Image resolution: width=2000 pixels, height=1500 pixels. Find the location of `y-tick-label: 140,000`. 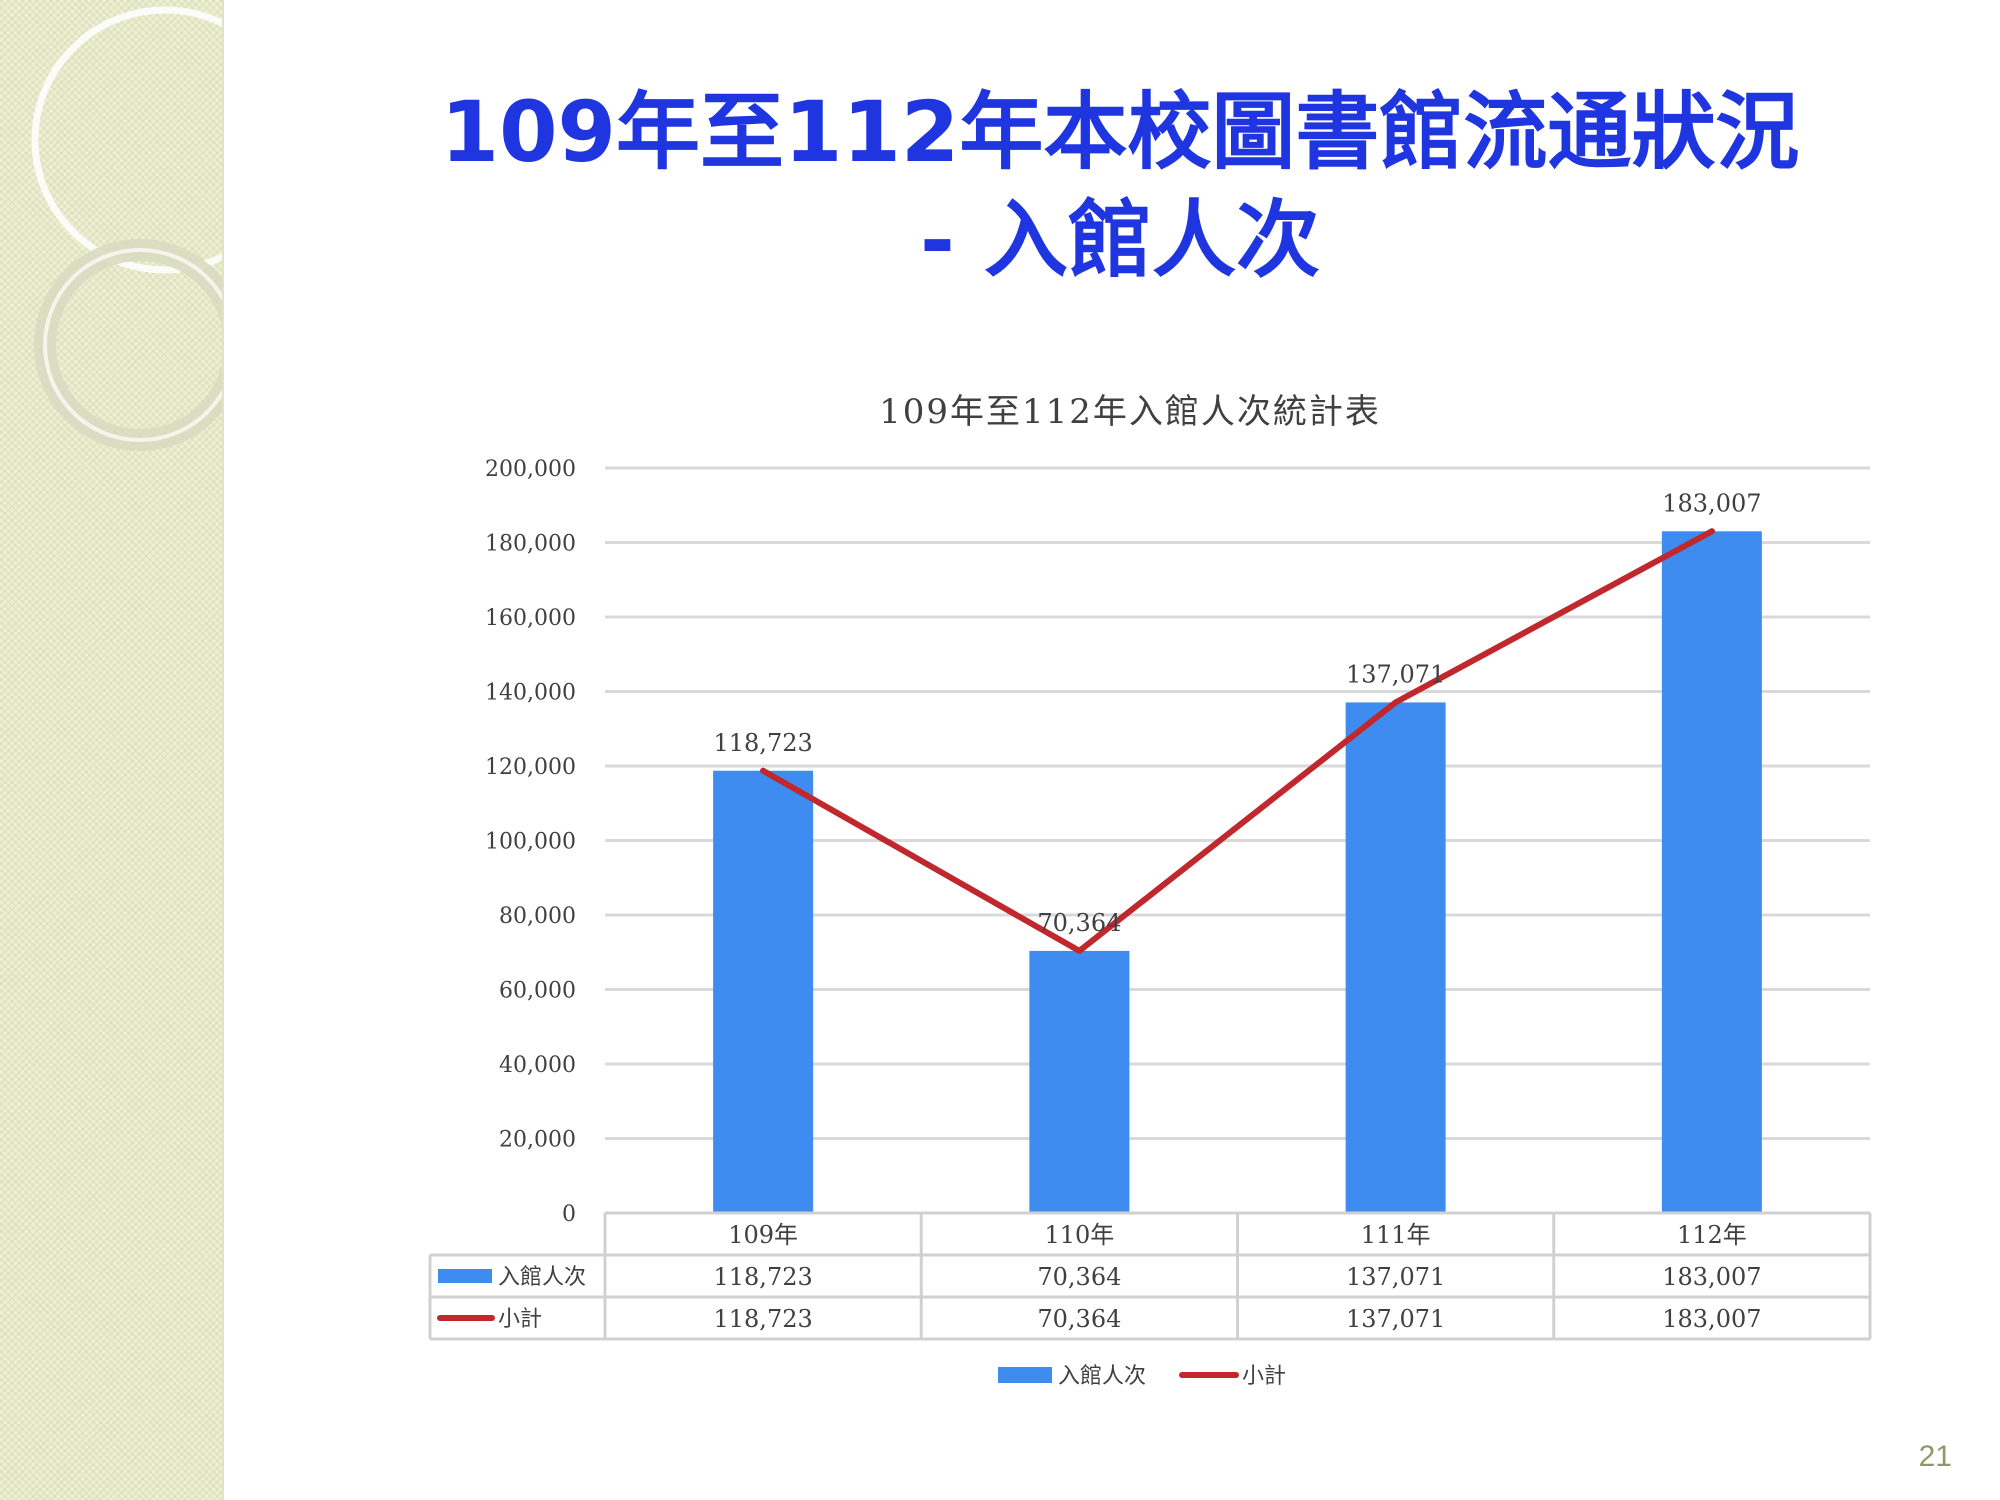

y-tick-label: 140,000 is located at coordinates (530, 693).